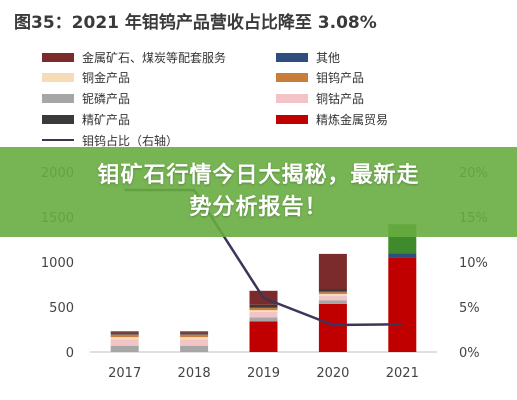 The width and height of the screenshot is (517, 400). What do you see at coordinates (469, 308) in the screenshot?
I see `y2-tick-label: 5%` at bounding box center [469, 308].